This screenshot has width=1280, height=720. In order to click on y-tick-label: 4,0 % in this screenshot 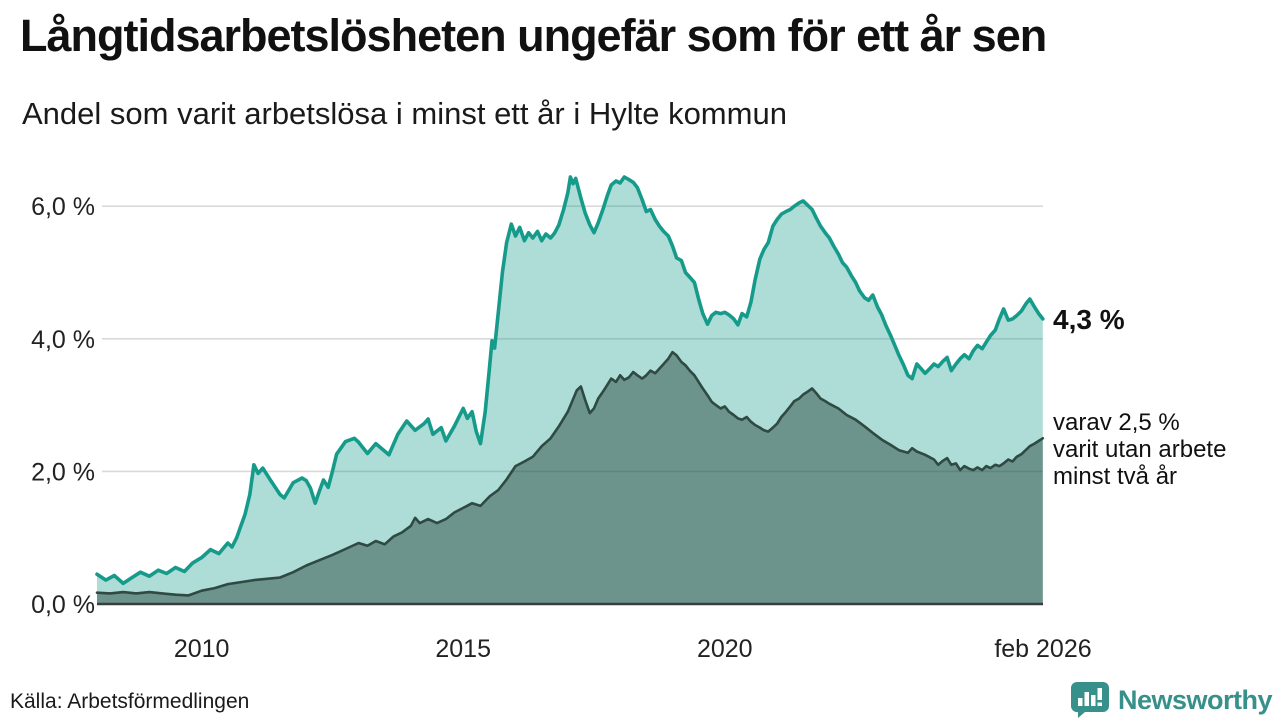, I will do `click(63, 340)`.